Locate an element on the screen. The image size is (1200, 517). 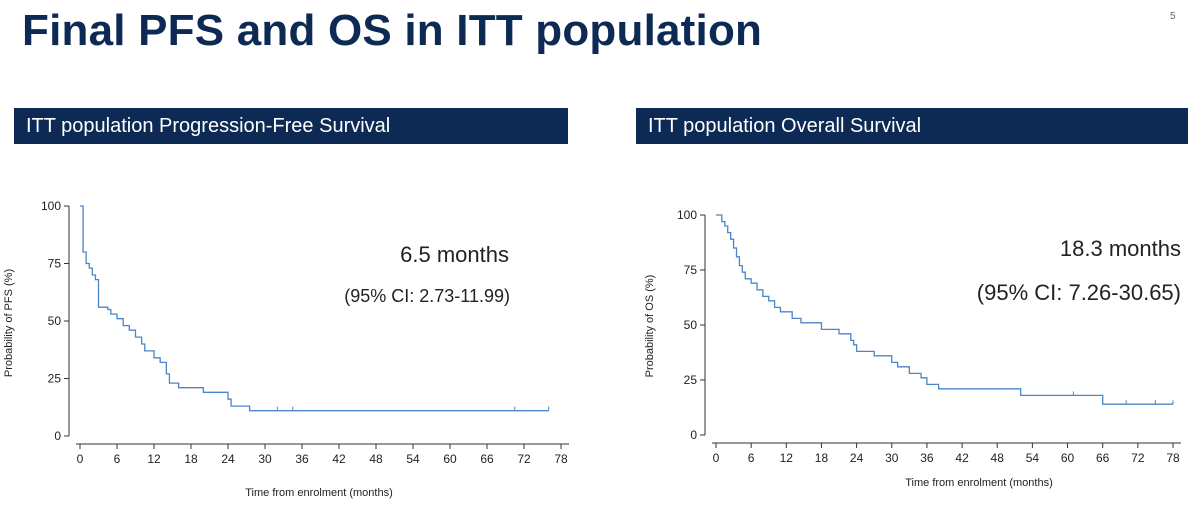
os-x-ticks-layer: 0 6 12 18 24 30 36 42 48 54 60 66 72 78 is located at coordinates (946, 454).